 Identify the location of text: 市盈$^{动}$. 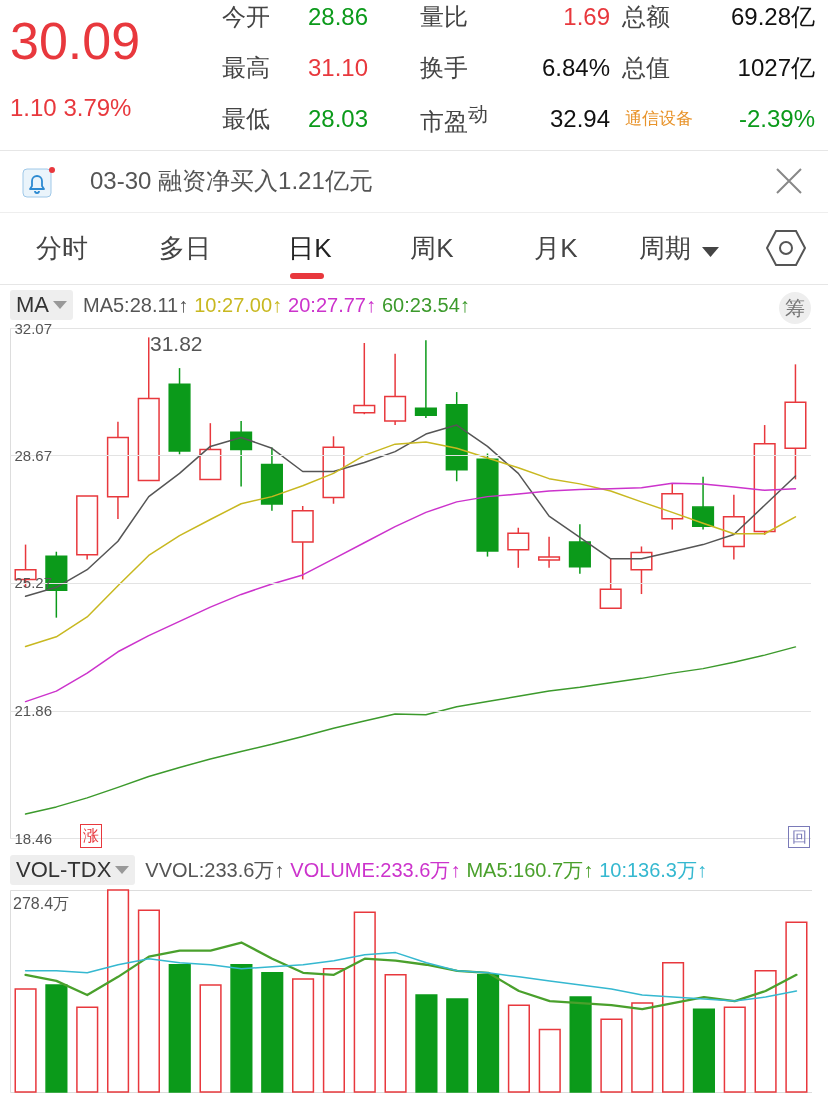
(454, 119).